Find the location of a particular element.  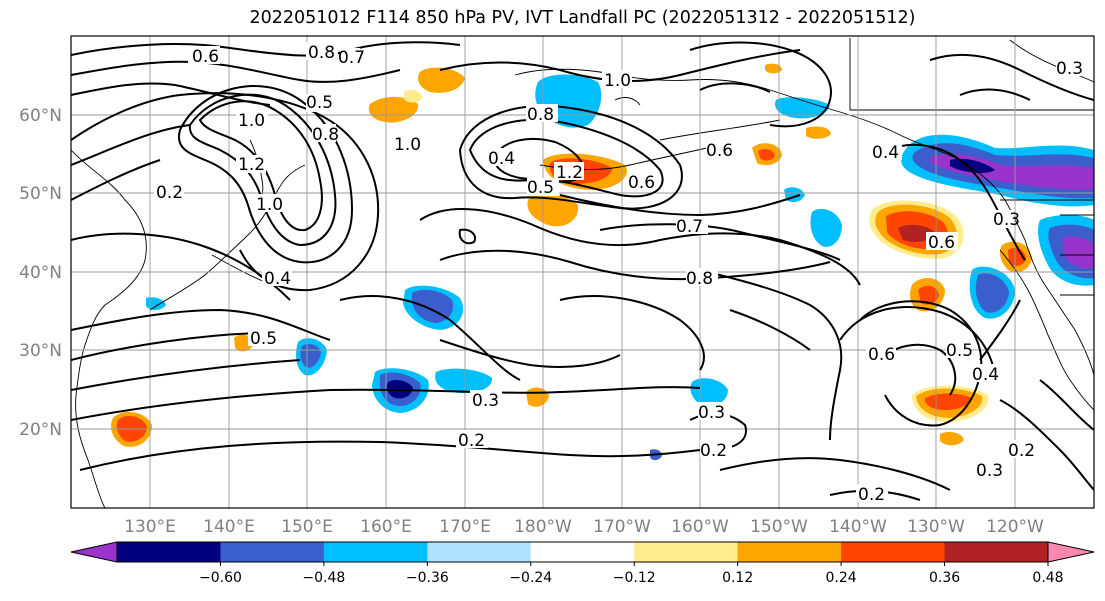

shading-red-southeast is located at coordinates (950, 404).